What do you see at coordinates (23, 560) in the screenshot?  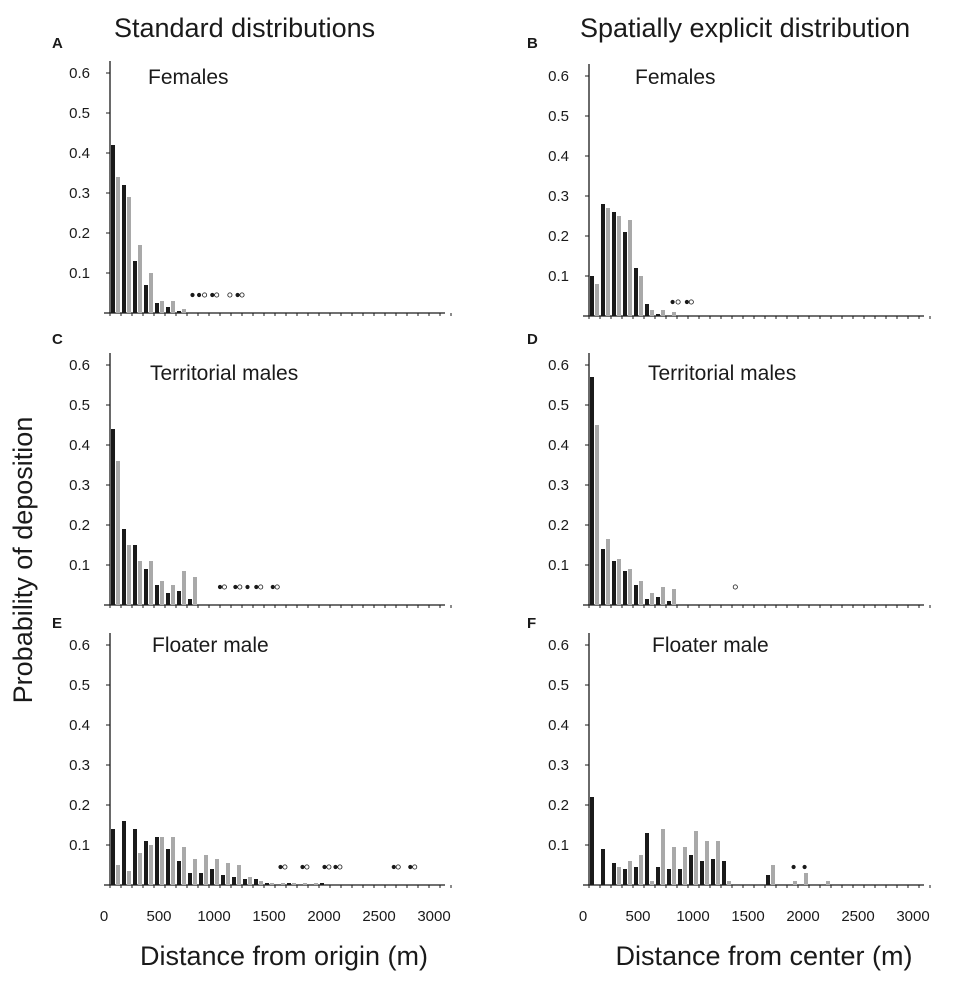 I see `y-axis-label: Probability of deposition` at bounding box center [23, 560].